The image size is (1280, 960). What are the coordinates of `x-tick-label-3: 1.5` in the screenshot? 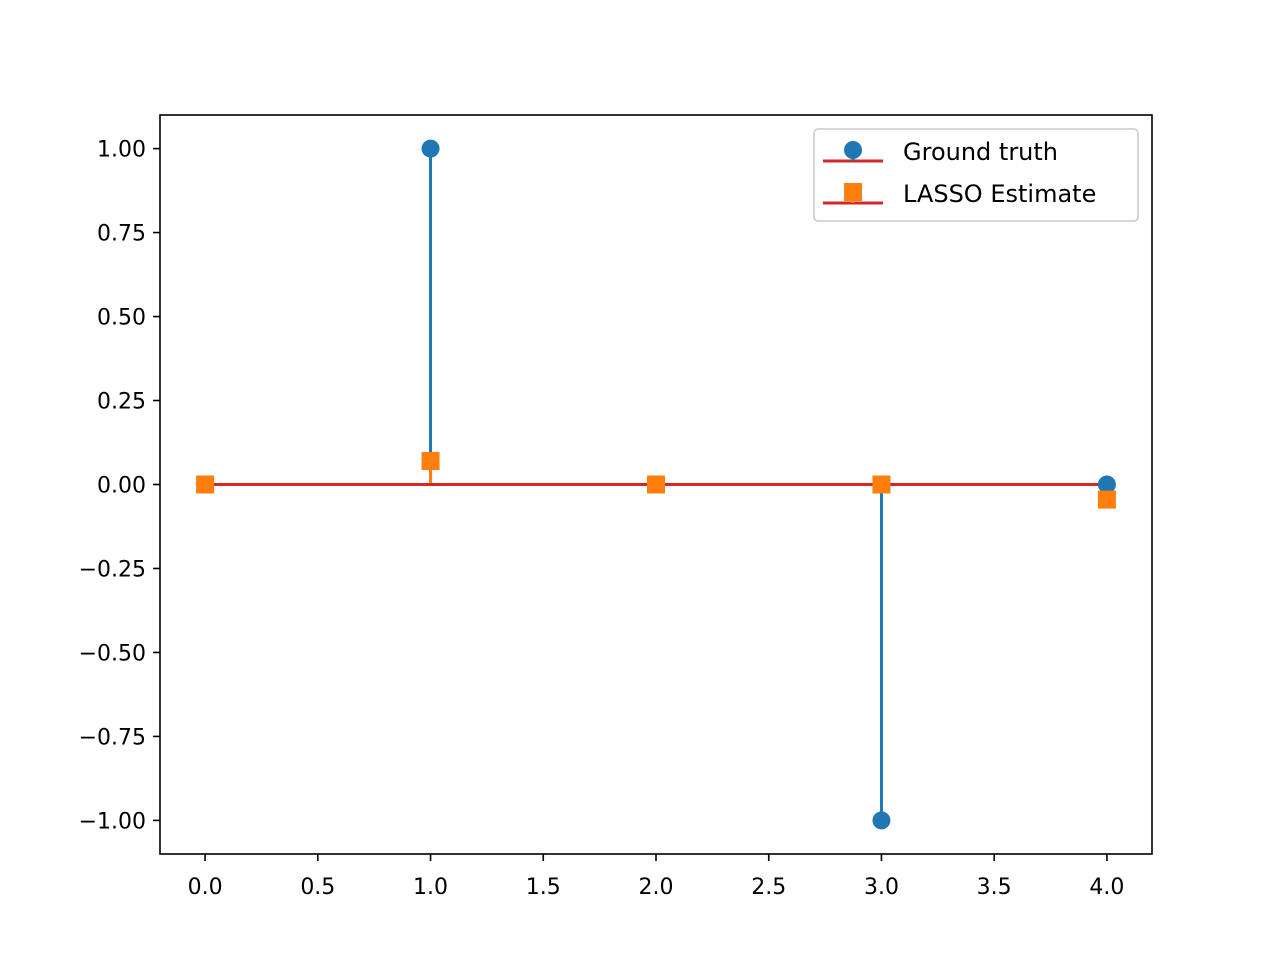 It's located at (543, 887).